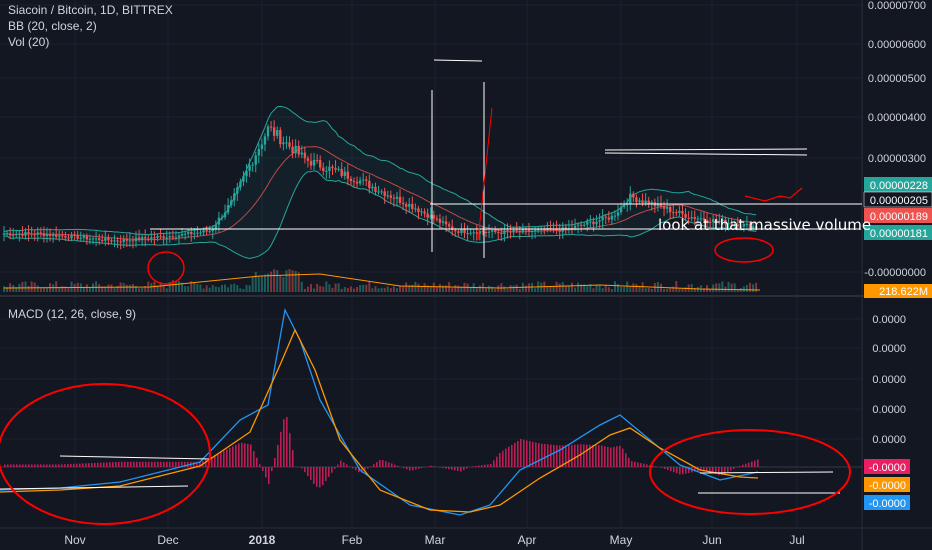 The image size is (932, 550). I want to click on bb-basis-line, so click(380, 193).